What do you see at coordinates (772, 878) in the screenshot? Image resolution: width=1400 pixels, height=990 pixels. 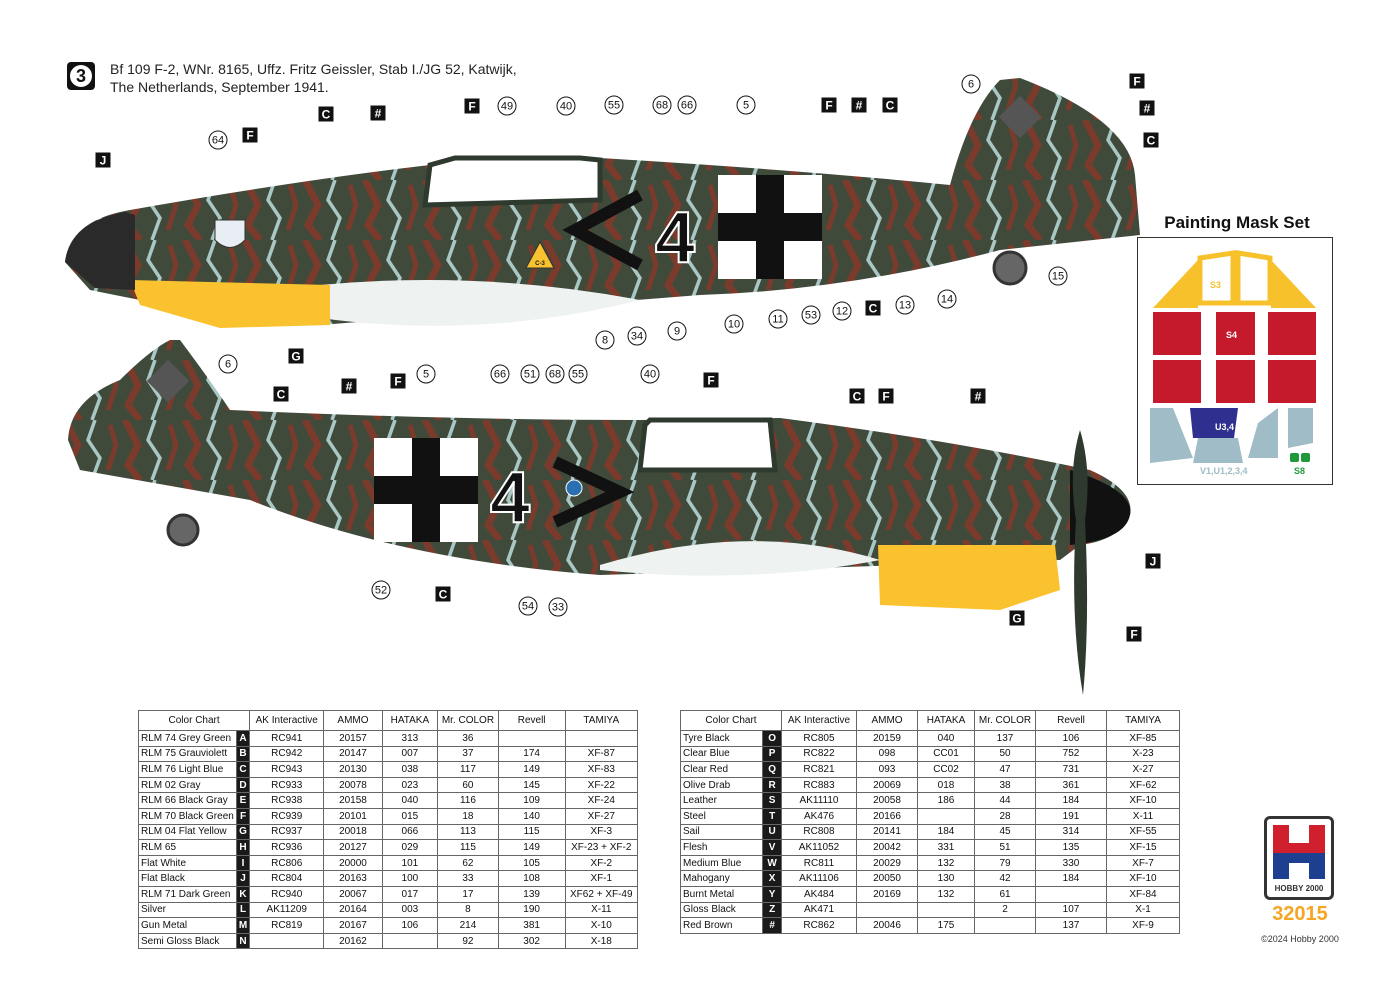 I see `color-code-letter: X` at bounding box center [772, 878].